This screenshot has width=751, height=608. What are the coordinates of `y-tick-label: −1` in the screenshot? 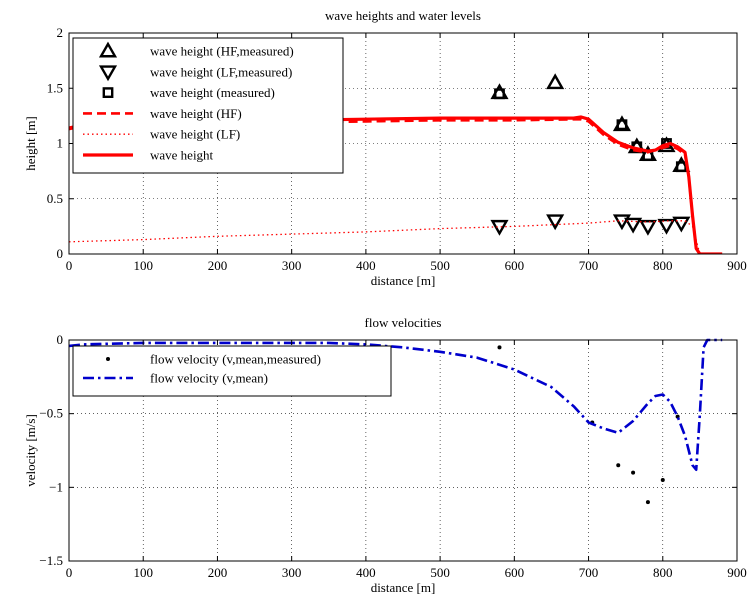 It's located at (56, 486).